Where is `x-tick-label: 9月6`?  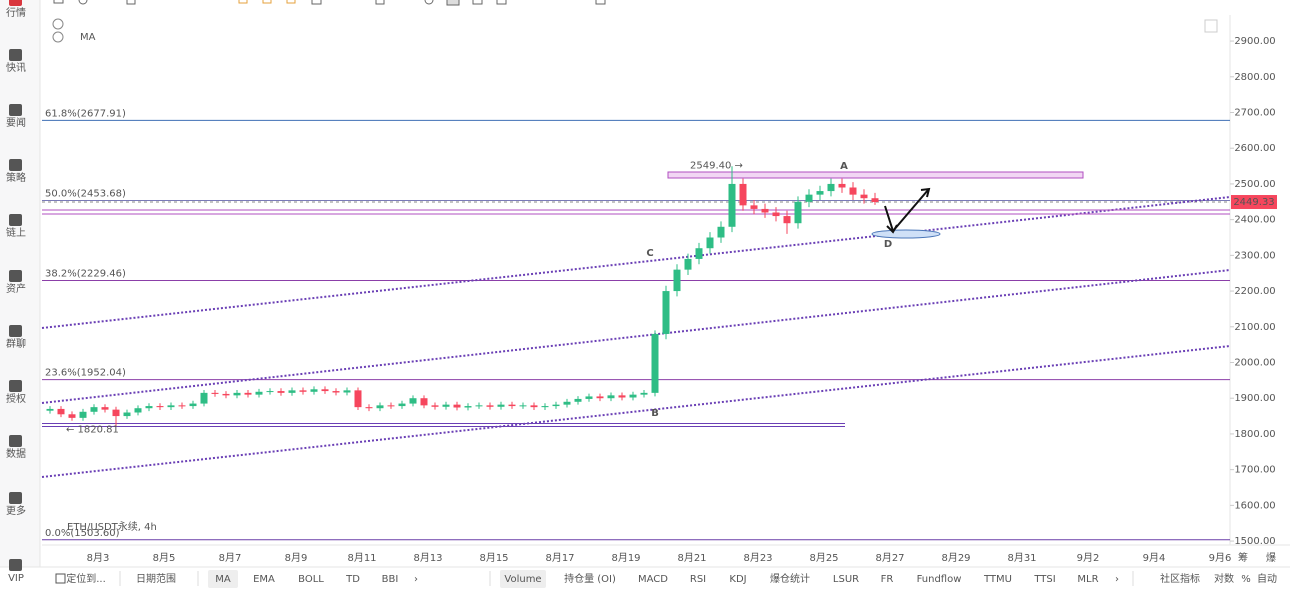 x-tick-label: 9月6 is located at coordinates (1220, 558).